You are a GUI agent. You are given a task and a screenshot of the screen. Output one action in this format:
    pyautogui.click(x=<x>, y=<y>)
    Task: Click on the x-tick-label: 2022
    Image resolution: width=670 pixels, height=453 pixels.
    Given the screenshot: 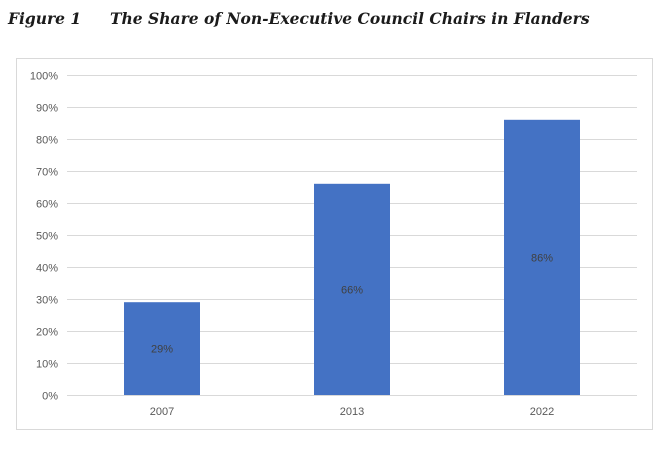 What is the action you would take?
    pyautogui.click(x=542, y=412)
    